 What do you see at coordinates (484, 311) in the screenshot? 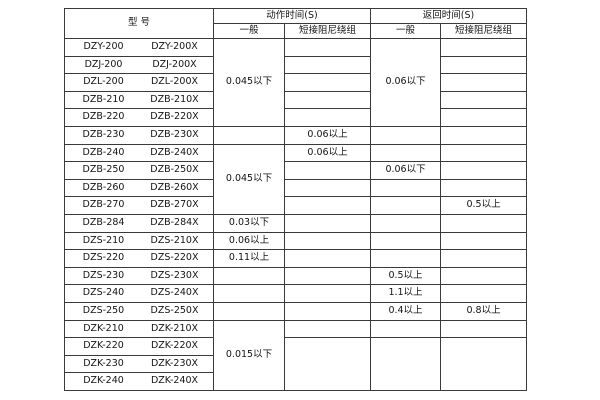
I see `return-damping-cell: 0.8以上` at bounding box center [484, 311].